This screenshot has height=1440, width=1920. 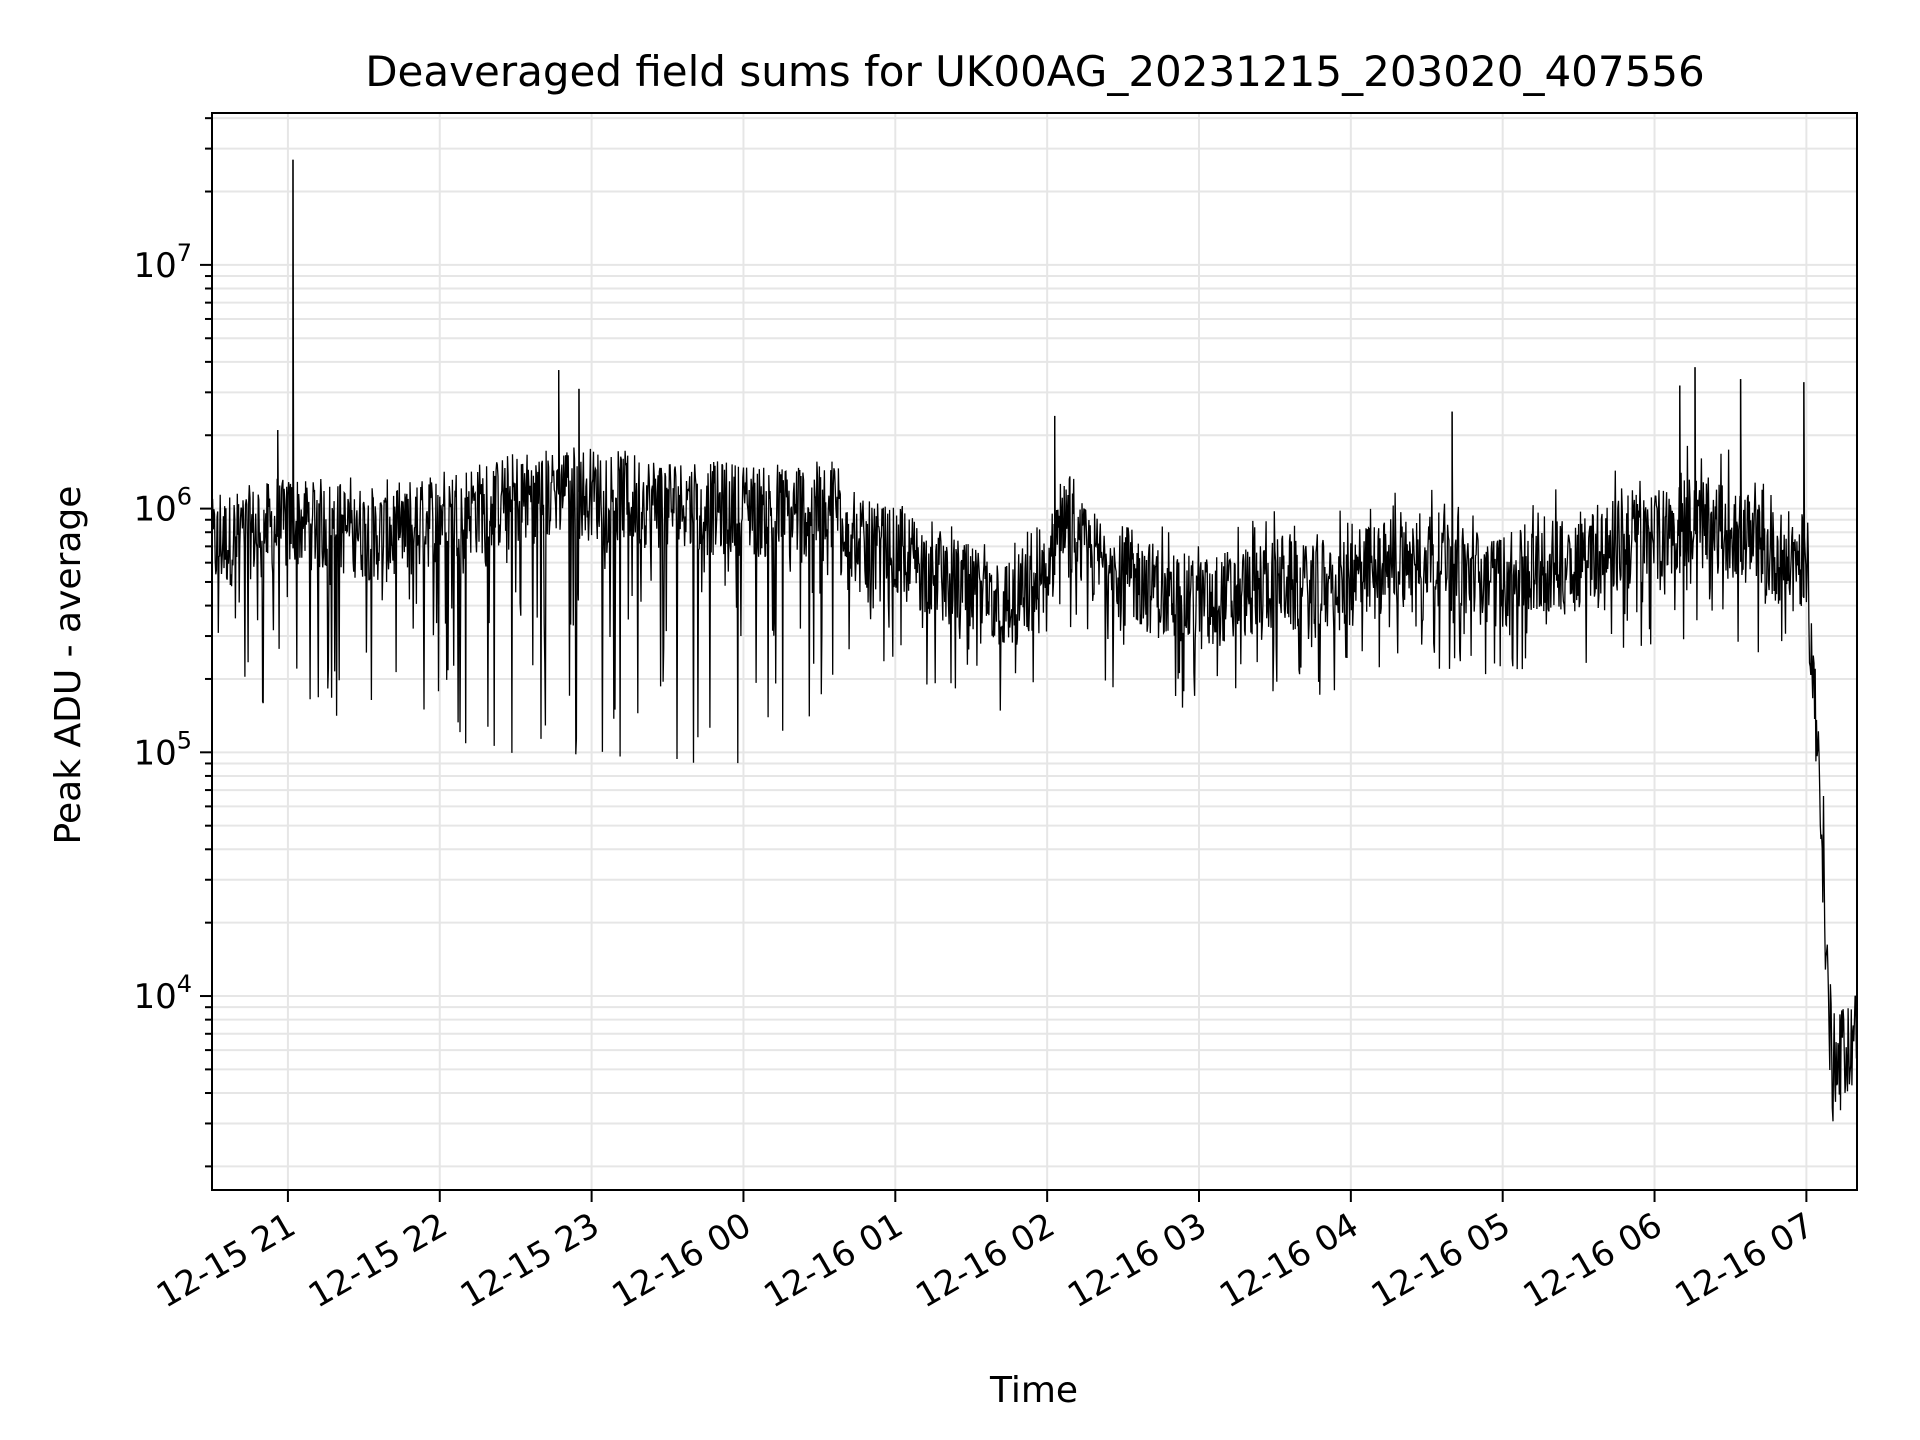 What do you see at coordinates (172, 642) in the screenshot?
I see `y-axis: 10⁴ 10⁵ 10⁶ 10⁷` at bounding box center [172, 642].